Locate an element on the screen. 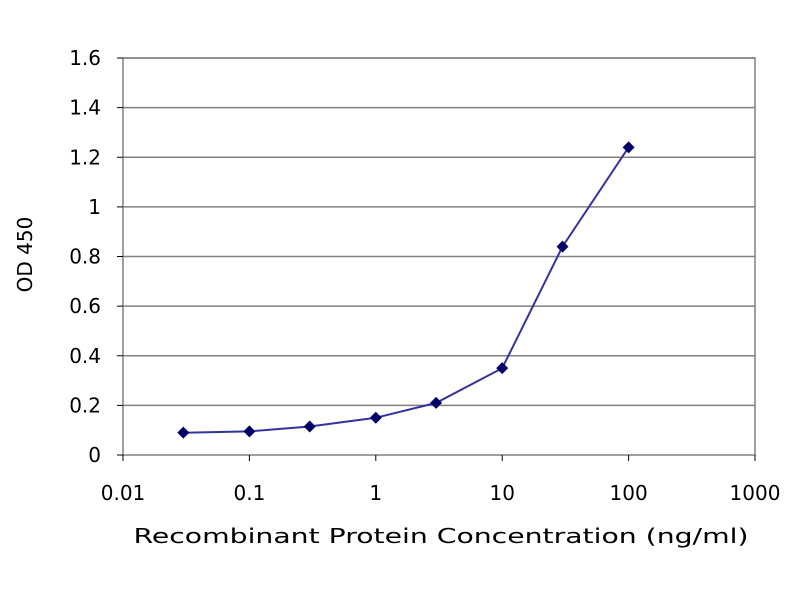 This screenshot has height=600, width=800. x-tick-label: 1 is located at coordinates (375, 493).